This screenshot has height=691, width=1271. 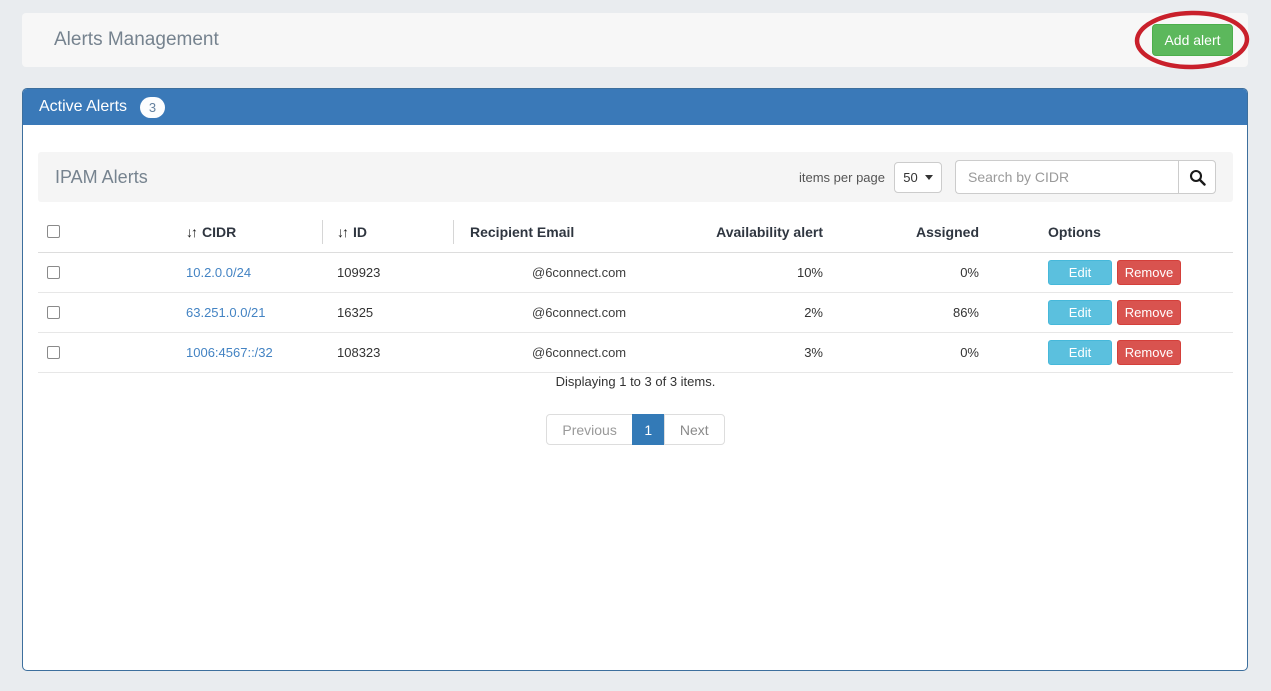 I want to click on alert-count-badge: 3, so click(x=153, y=107).